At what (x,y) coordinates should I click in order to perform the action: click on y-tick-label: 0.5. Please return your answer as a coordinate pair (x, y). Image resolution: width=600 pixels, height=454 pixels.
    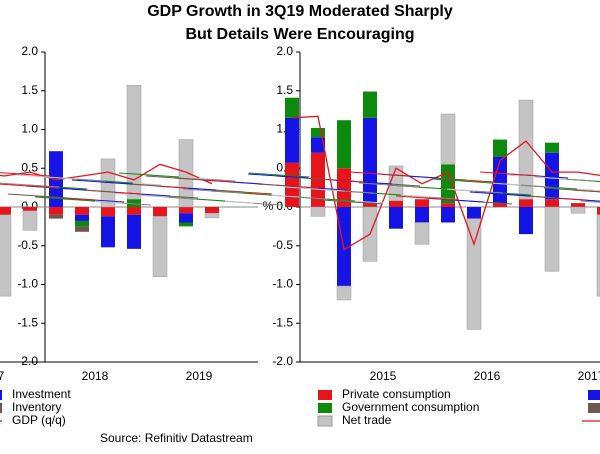
    Looking at the image, I should click on (29, 167).